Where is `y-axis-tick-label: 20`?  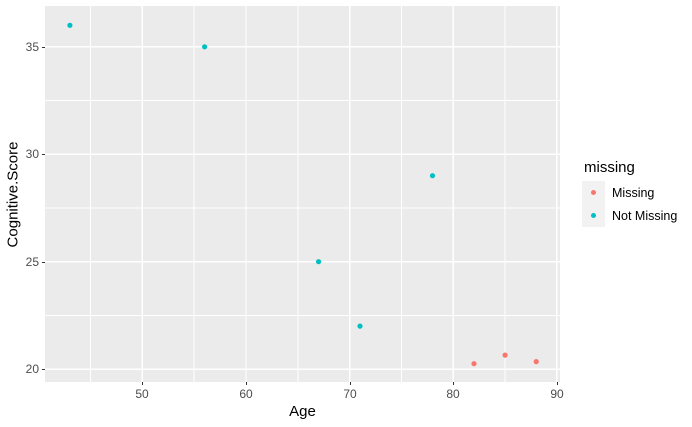 y-axis-tick-label: 20 is located at coordinates (32, 369).